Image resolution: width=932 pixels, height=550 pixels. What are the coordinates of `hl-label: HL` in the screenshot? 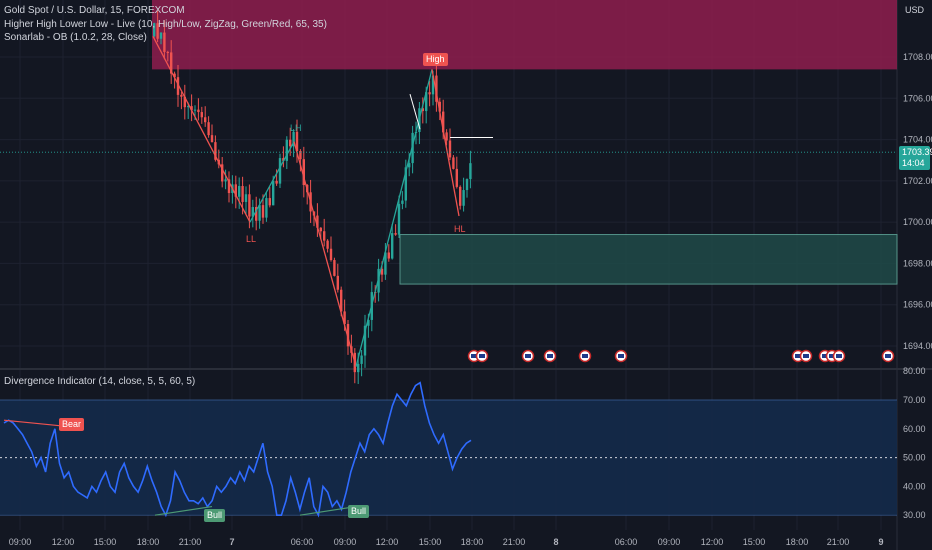 It's located at (460, 229).